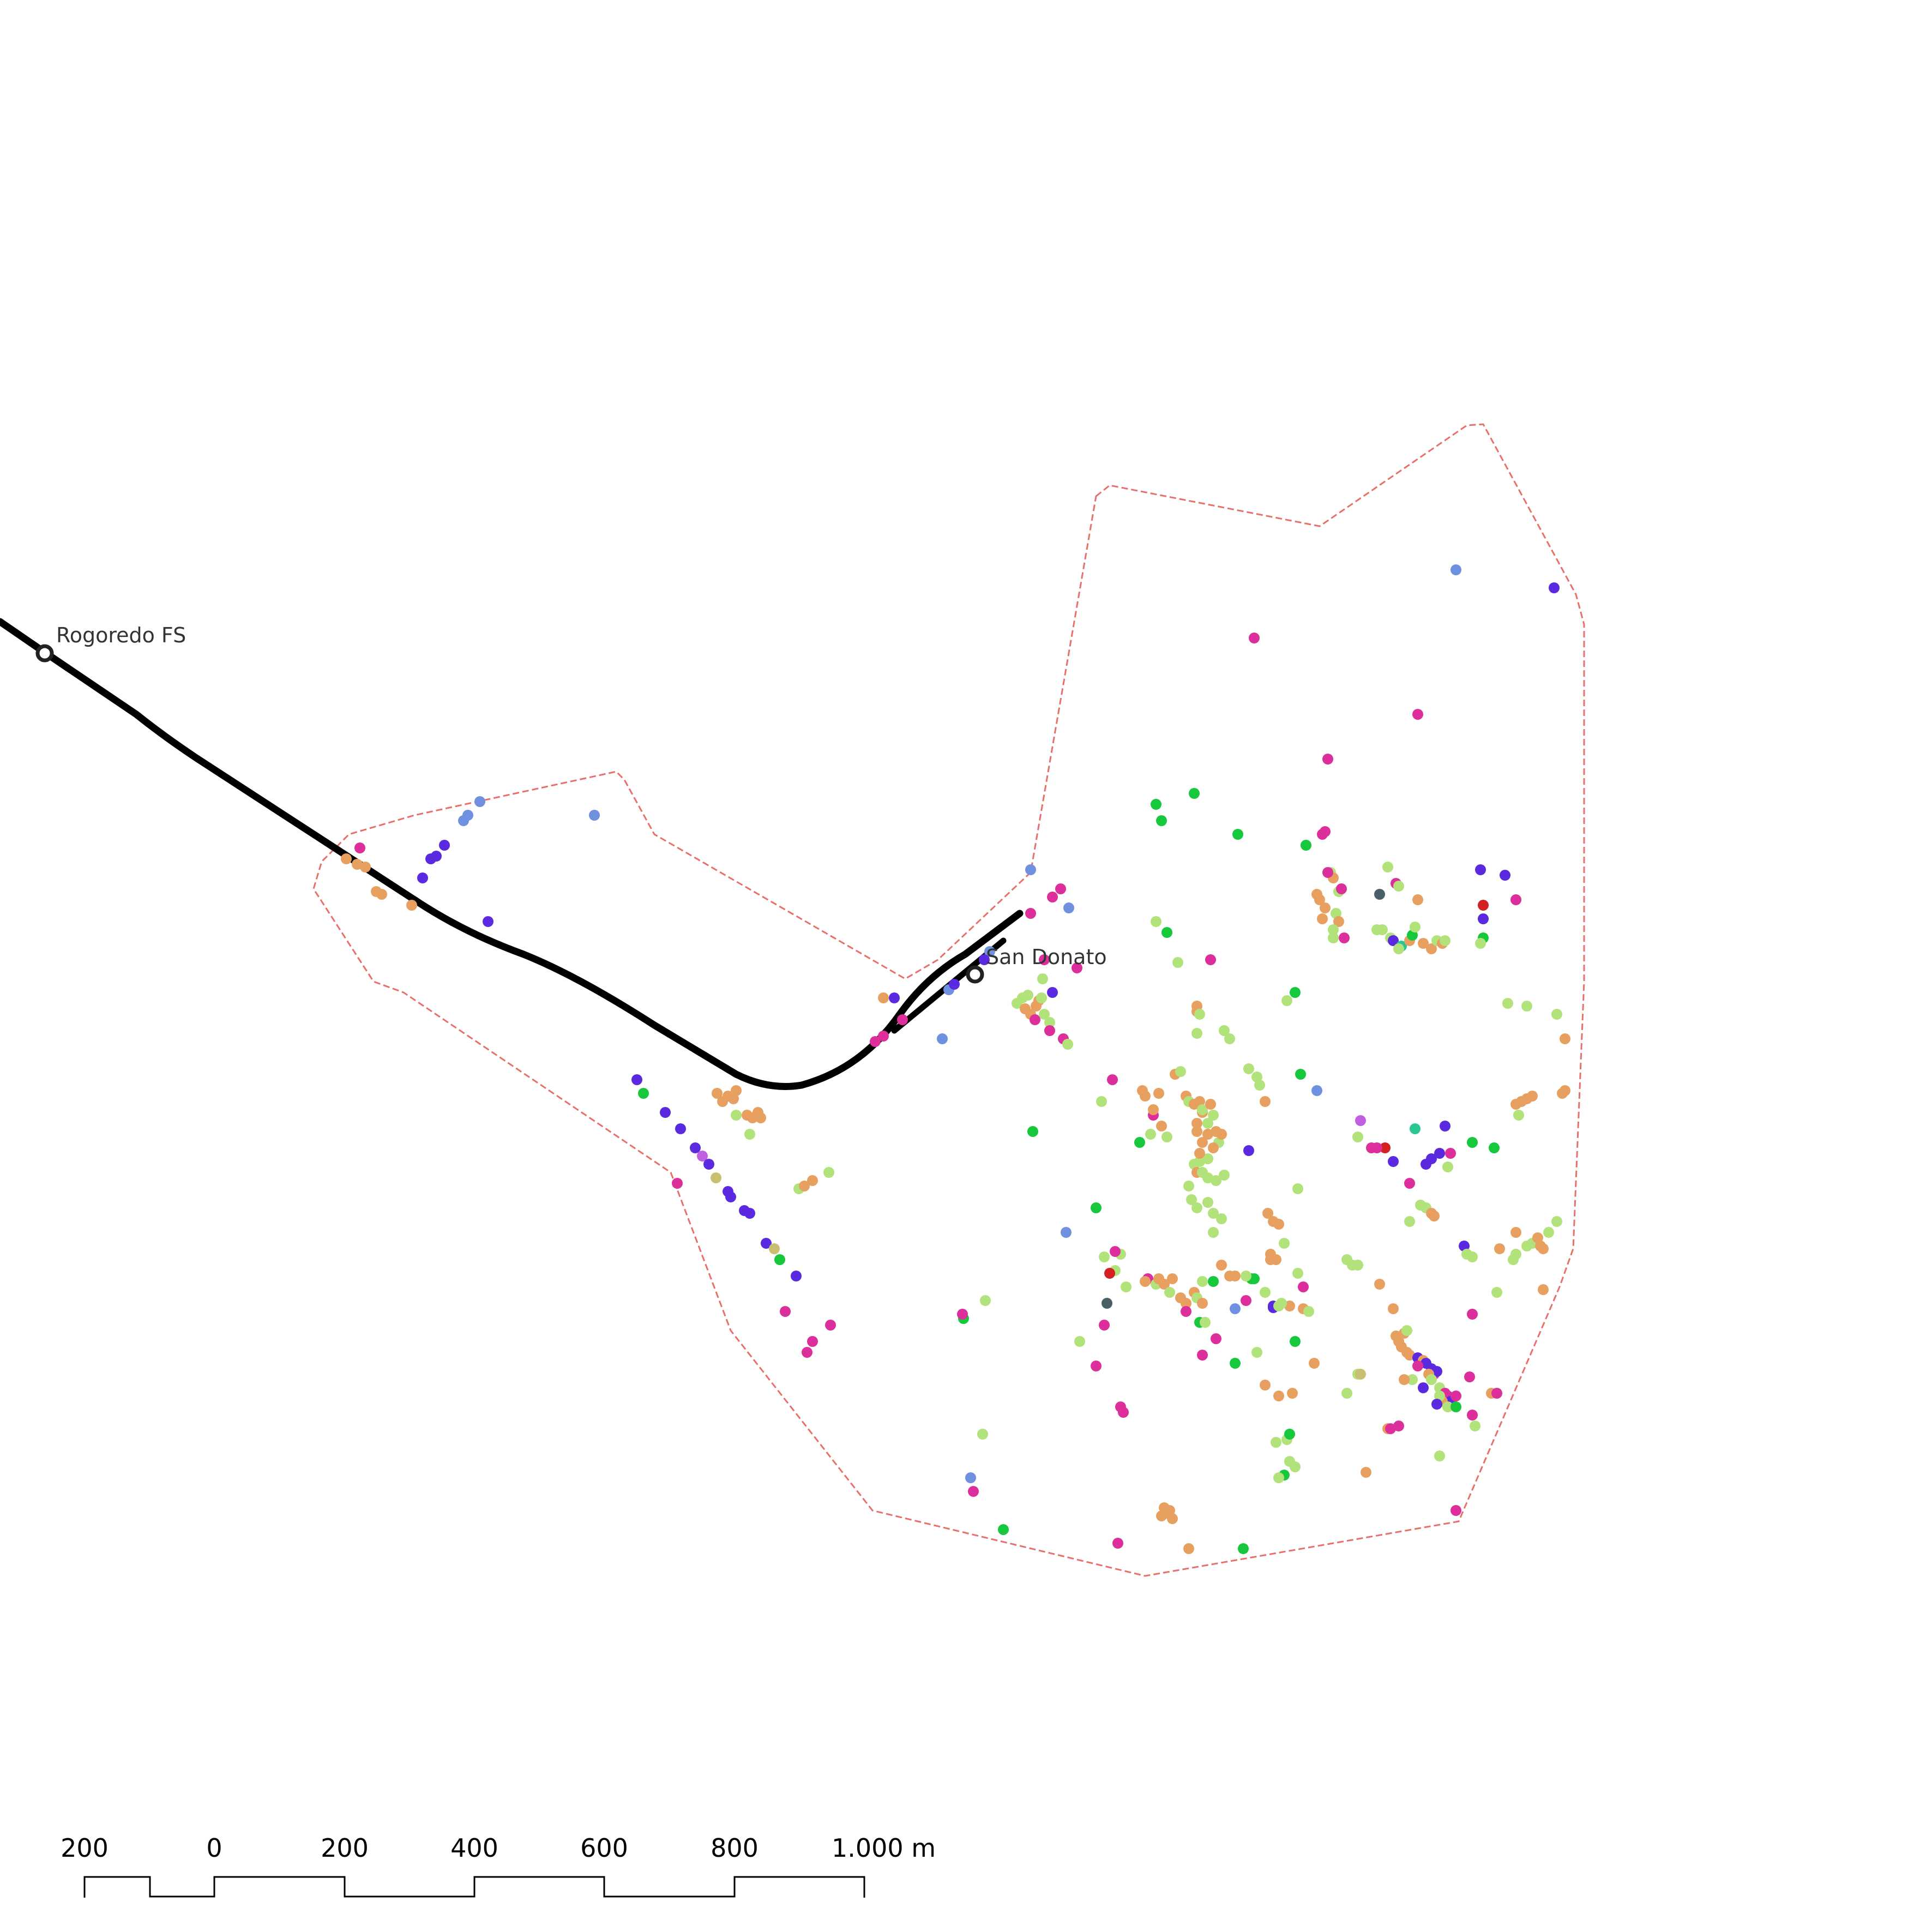 This screenshot has height=1932, width=1932. I want to click on station-san-donato: San Donato, so click(1036, 964).